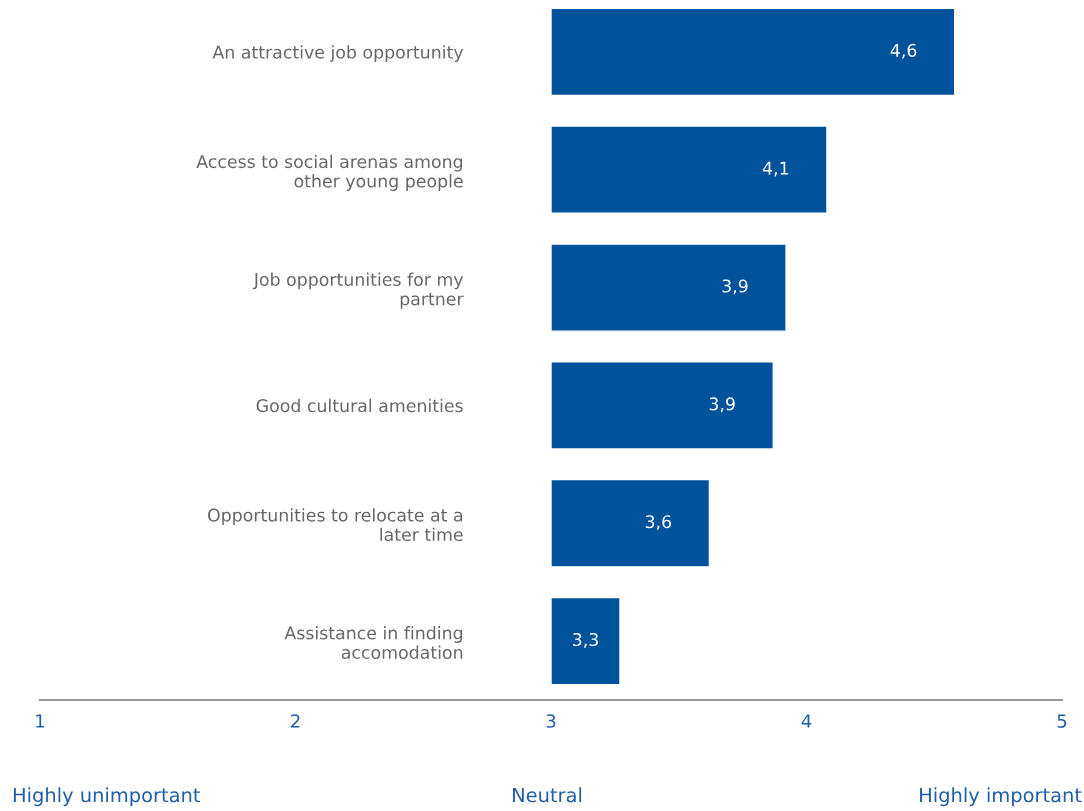  Describe the element at coordinates (547, 795) in the screenshot. I see `text: Neutral` at that location.